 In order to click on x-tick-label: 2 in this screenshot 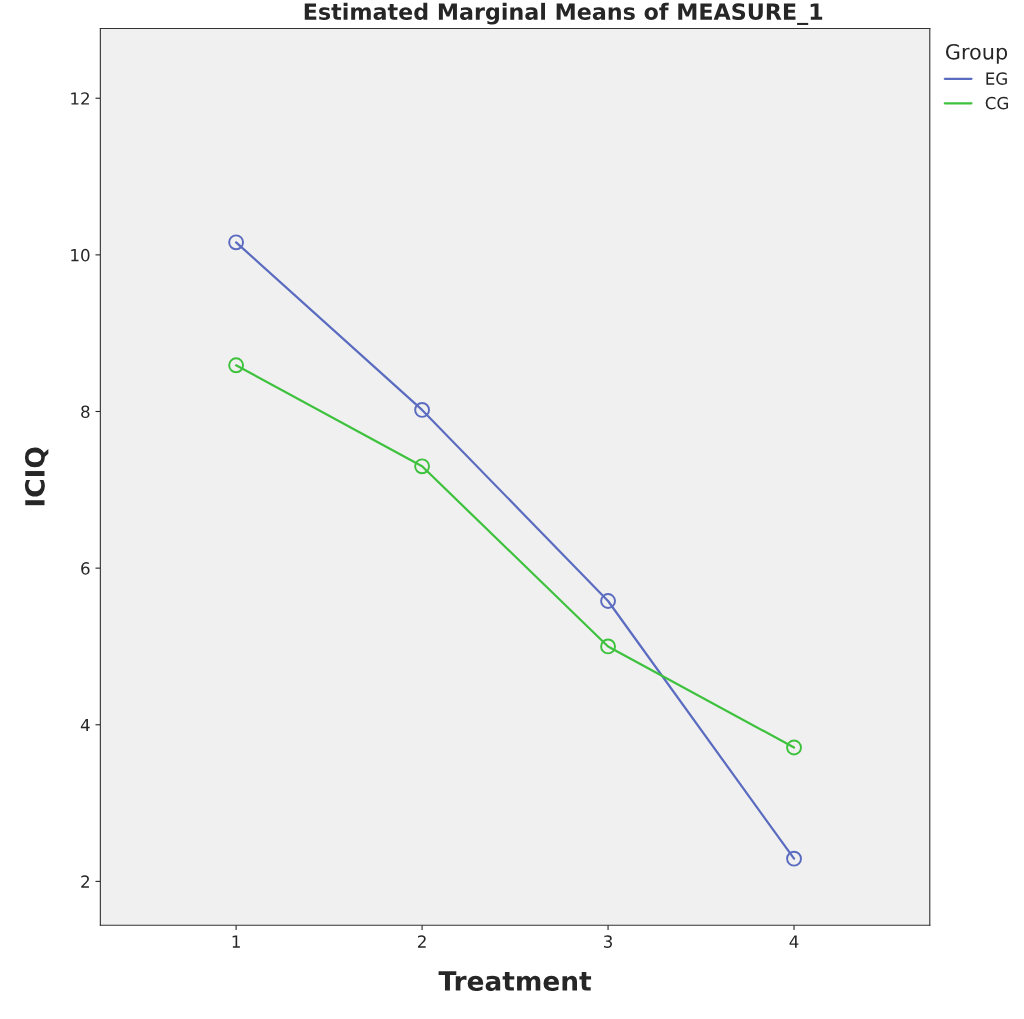, I will do `click(422, 941)`.